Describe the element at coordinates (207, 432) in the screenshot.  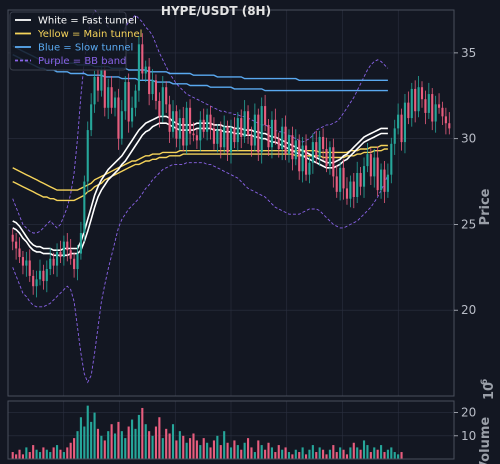
I see `volume-bars` at that location.